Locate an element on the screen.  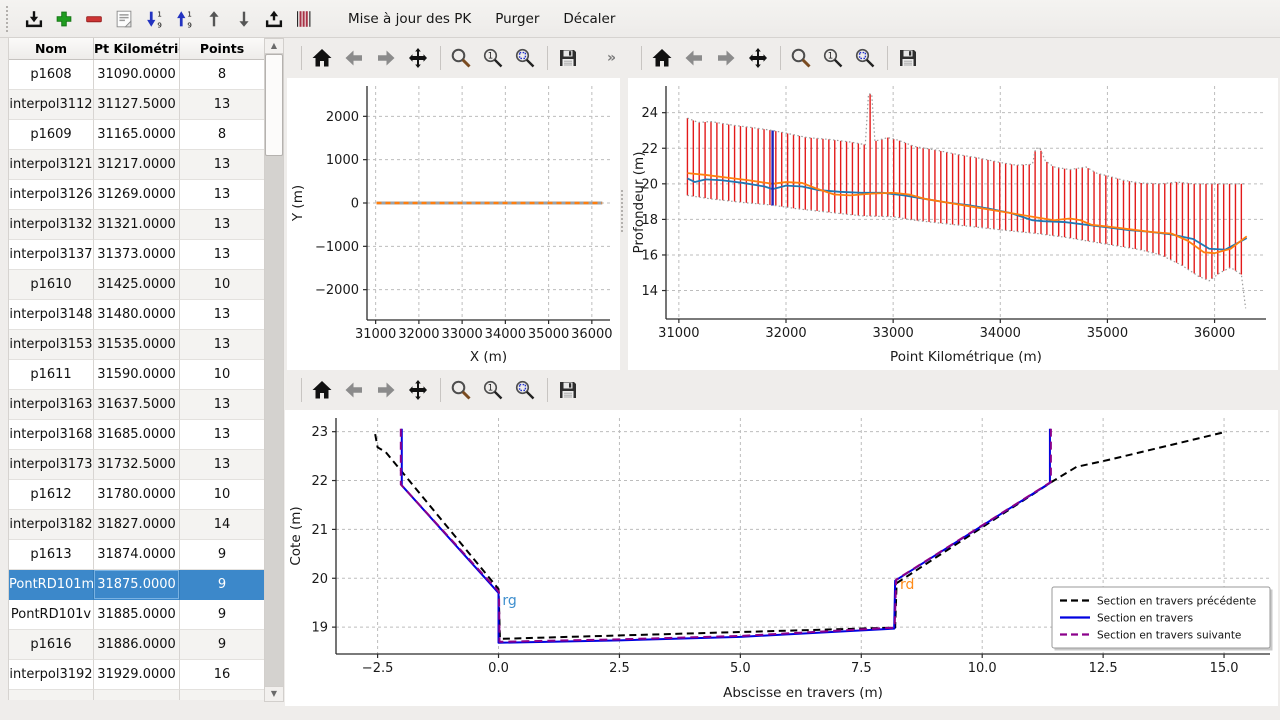
table-cell: 31321.0000 is located at coordinates (137, 225).